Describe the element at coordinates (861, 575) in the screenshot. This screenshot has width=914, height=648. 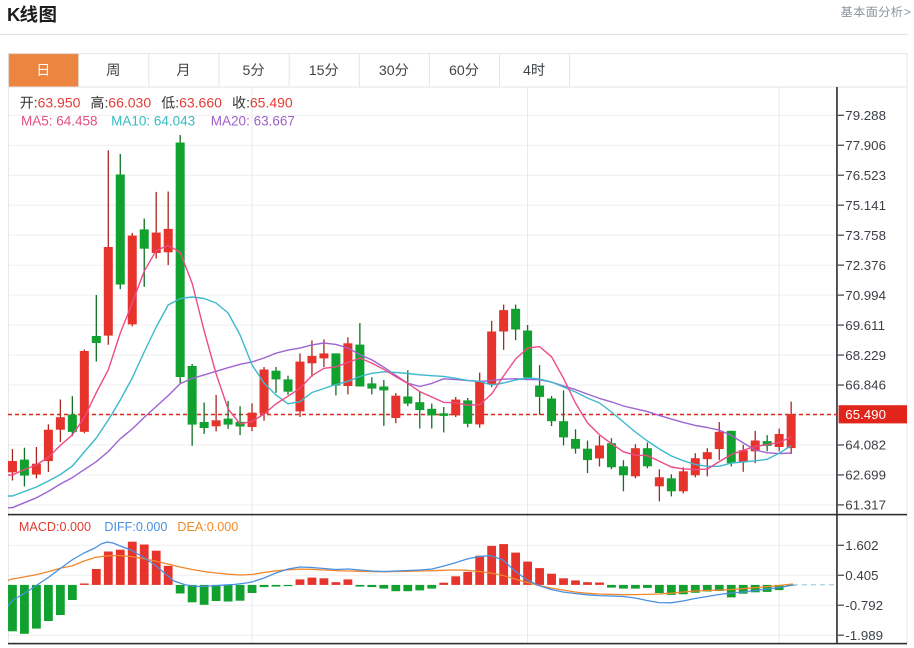
I see `svg-text: 0.405` at that location.